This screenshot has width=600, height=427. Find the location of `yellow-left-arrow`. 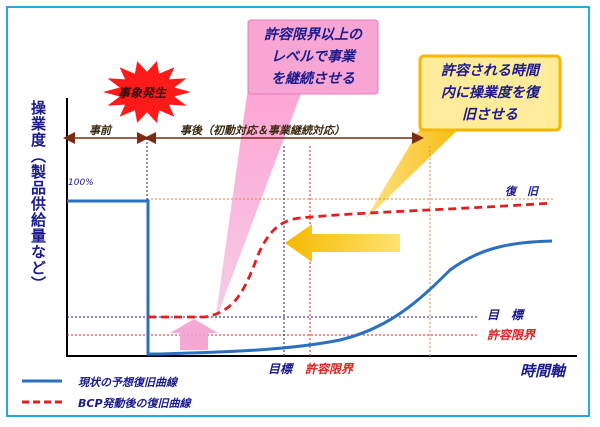

yellow-left-arrow is located at coordinates (342, 243).